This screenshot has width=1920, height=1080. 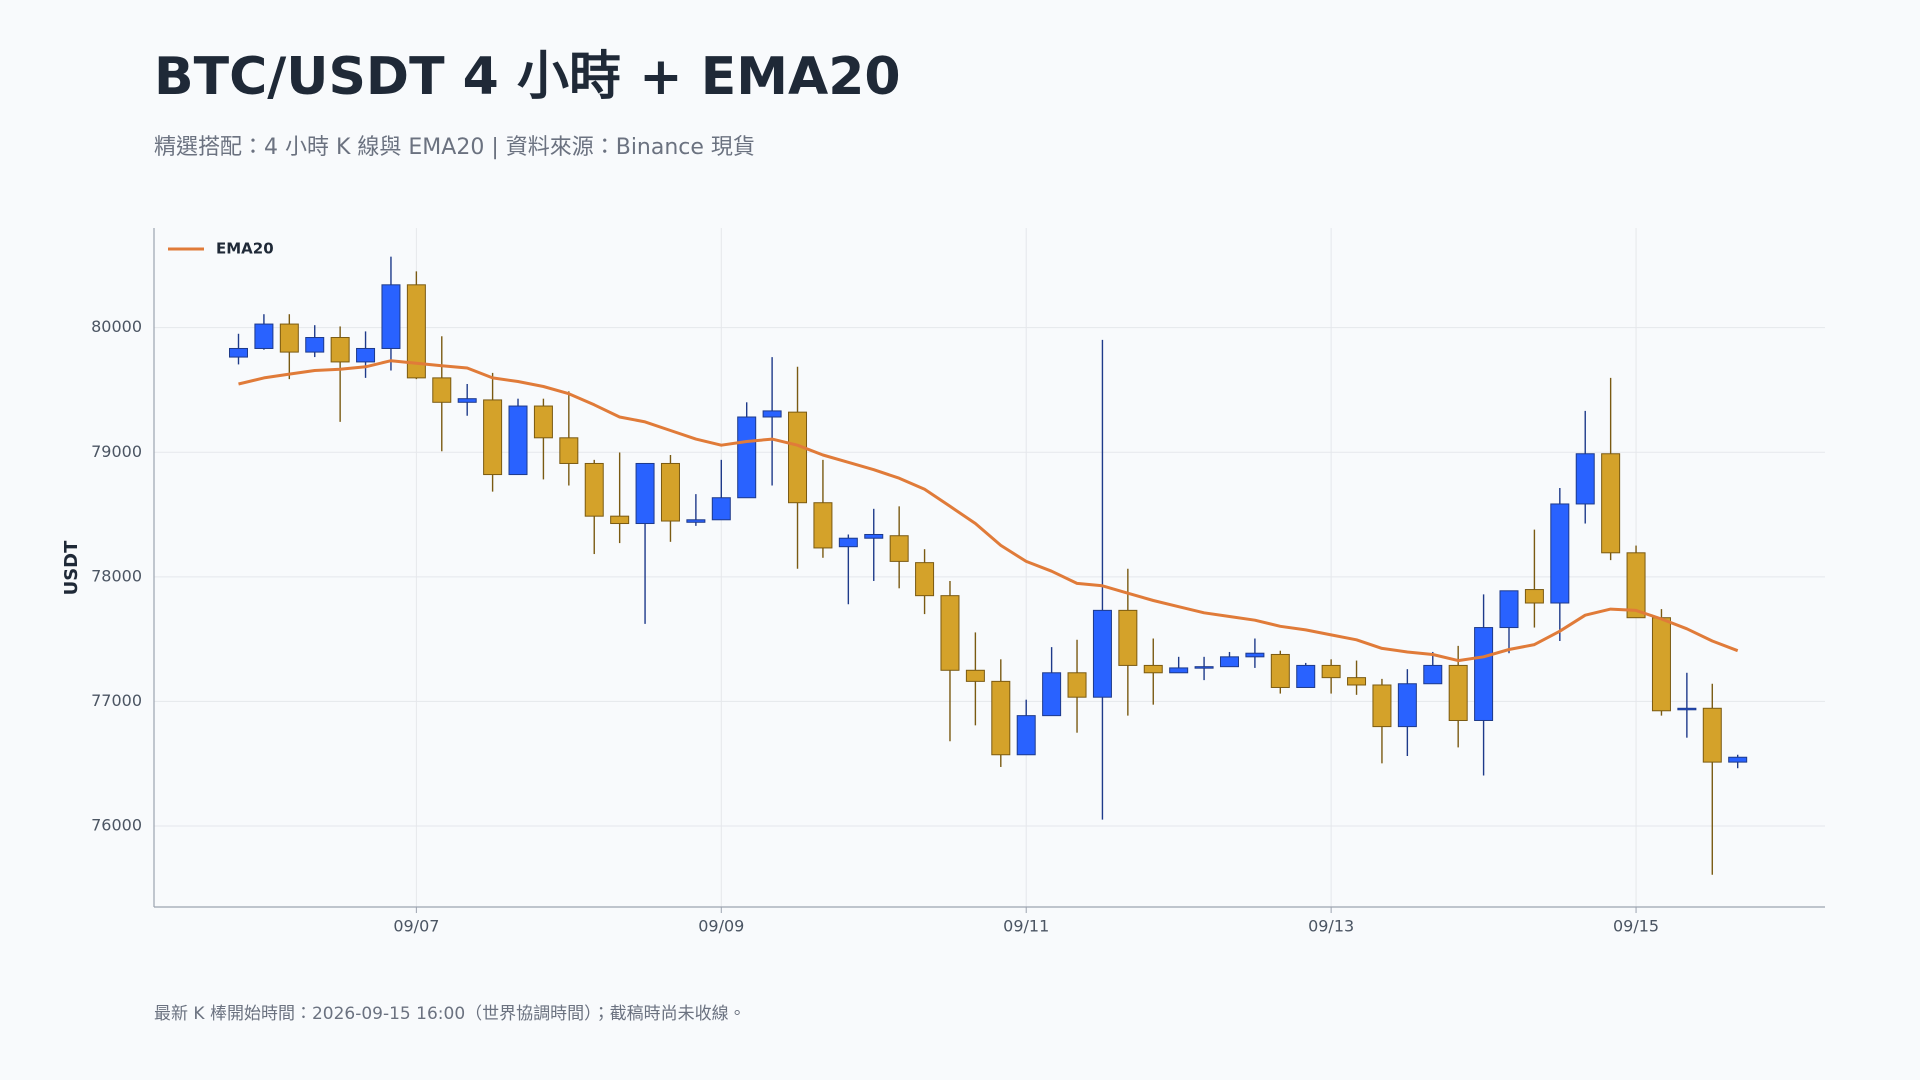 I want to click on x-tick-label: 09/13, so click(x=1331, y=926).